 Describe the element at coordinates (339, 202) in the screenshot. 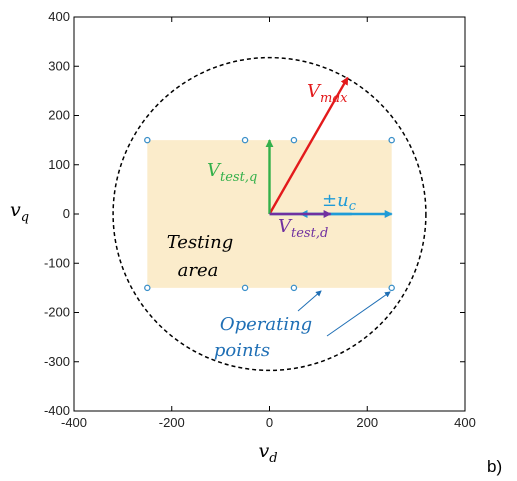

I see `uc-label: ±uc` at that location.